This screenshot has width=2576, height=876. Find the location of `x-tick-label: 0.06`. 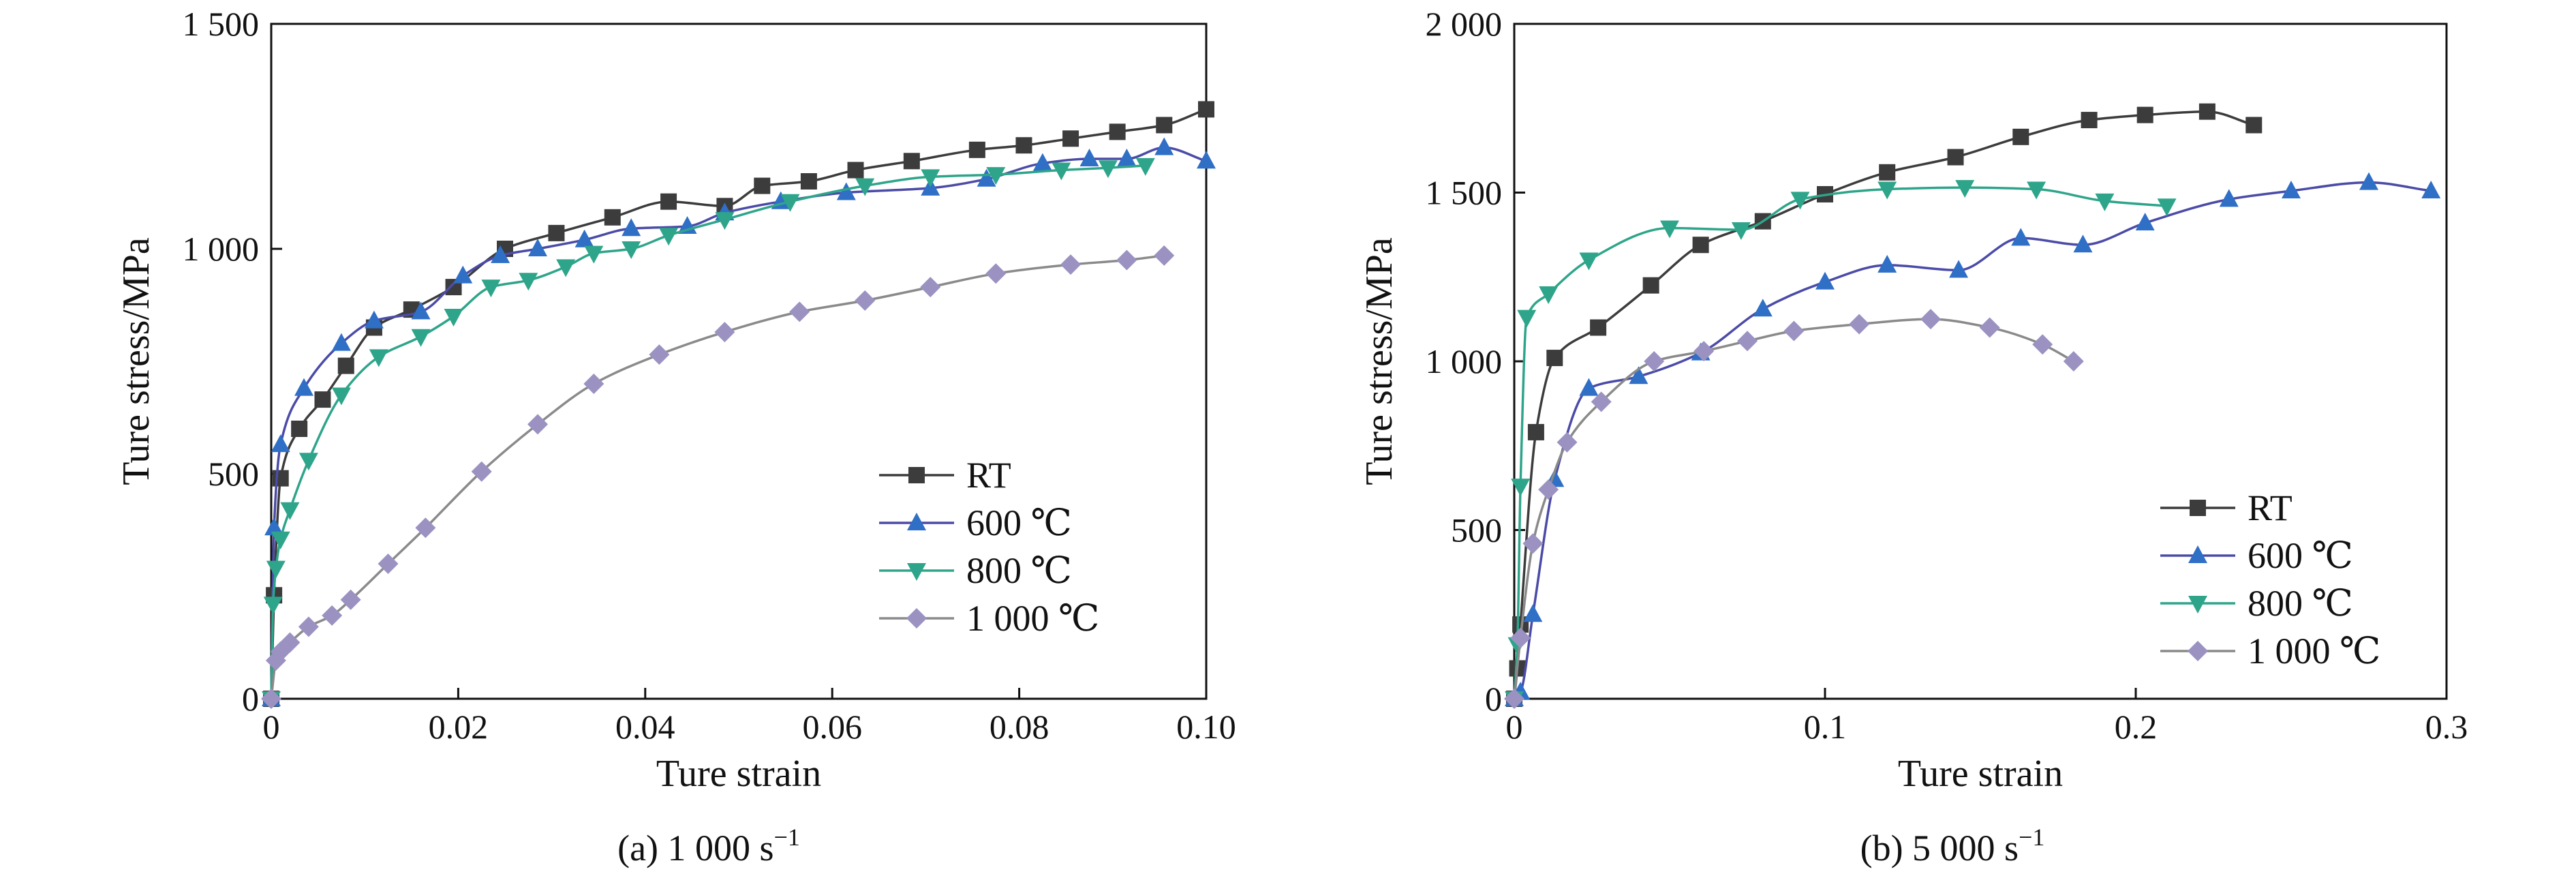

x-tick-label: 0.06 is located at coordinates (832, 727).